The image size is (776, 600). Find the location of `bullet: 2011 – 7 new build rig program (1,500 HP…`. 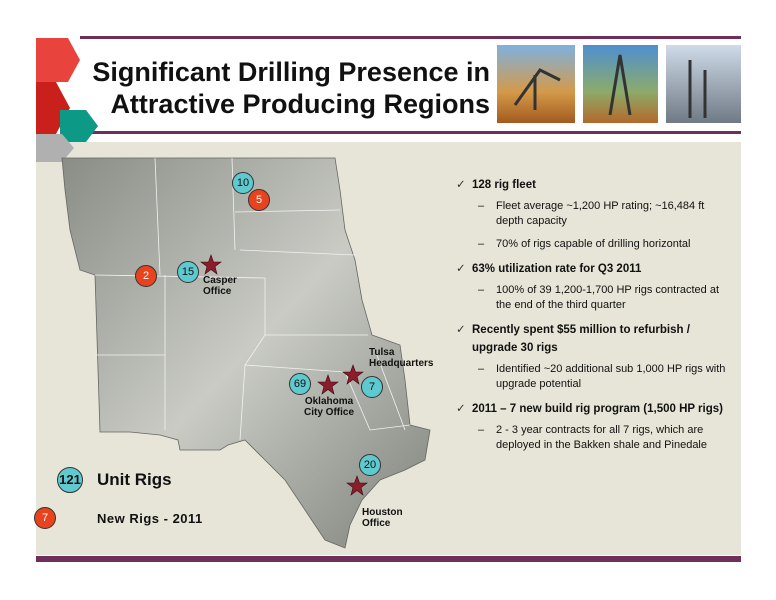

bullet: 2011 – 7 new build rig program (1,500 HP… is located at coordinates (591, 409).